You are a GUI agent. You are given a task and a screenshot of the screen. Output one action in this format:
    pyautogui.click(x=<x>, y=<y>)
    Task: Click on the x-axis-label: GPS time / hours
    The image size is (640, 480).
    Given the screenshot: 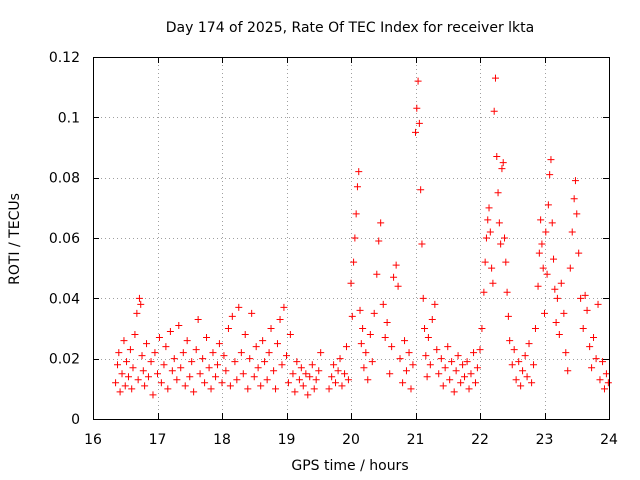 What is the action you would take?
    pyautogui.click(x=349, y=466)
    